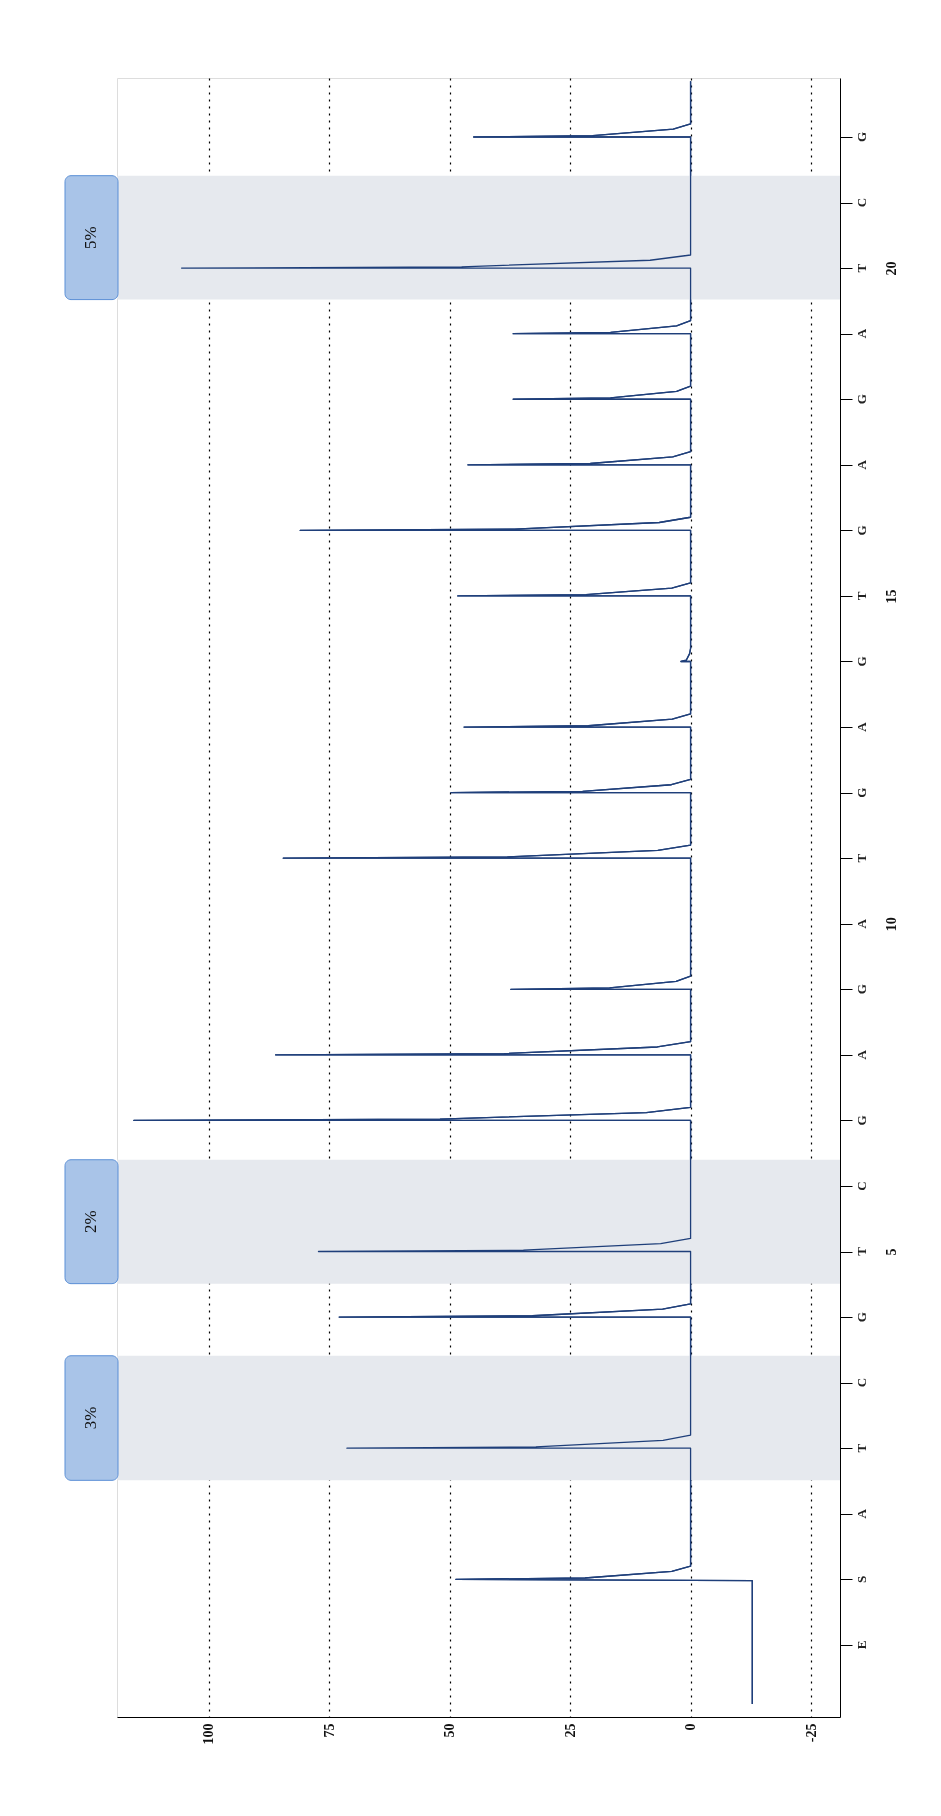  I want to click on text: S, so click(861, 1579).